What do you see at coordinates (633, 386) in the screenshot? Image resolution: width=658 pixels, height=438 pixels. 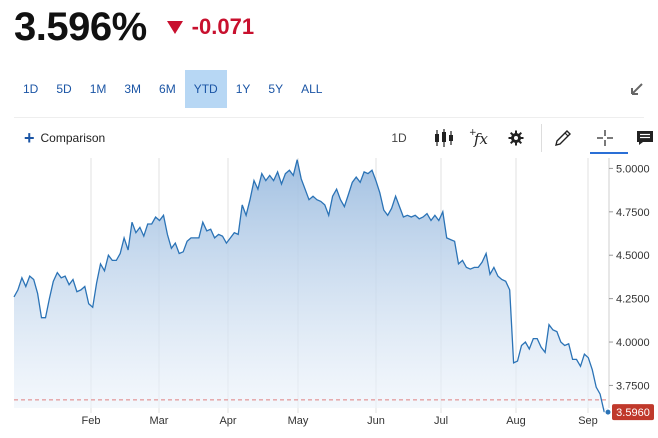 I see `y-tick-label: 3.7500` at bounding box center [633, 386].